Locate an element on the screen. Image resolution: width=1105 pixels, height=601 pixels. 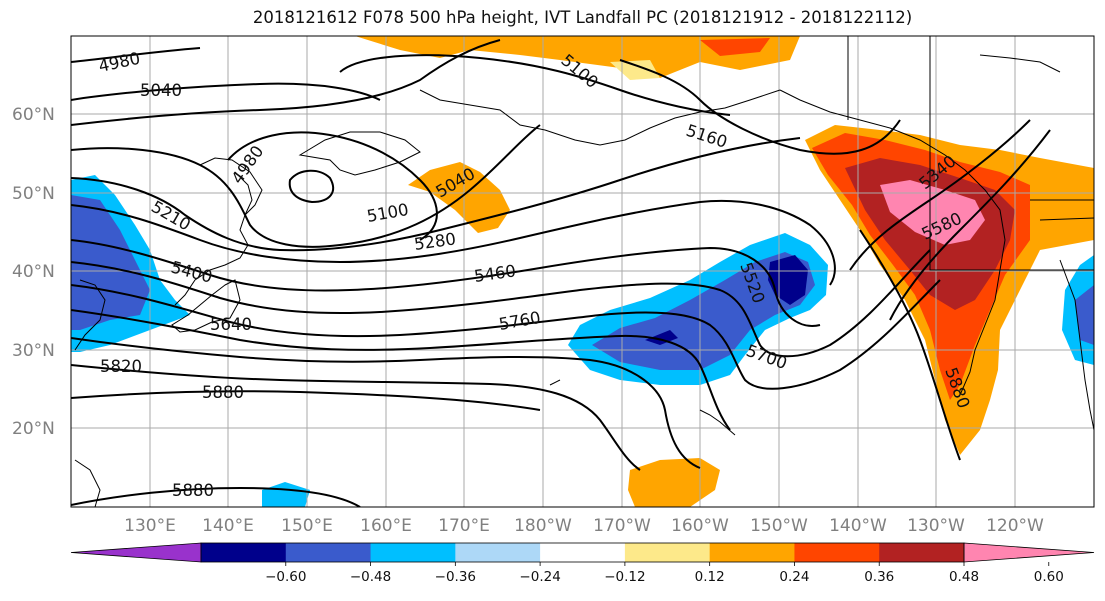
lat-label-30n: 30°N is located at coordinates (33, 351).